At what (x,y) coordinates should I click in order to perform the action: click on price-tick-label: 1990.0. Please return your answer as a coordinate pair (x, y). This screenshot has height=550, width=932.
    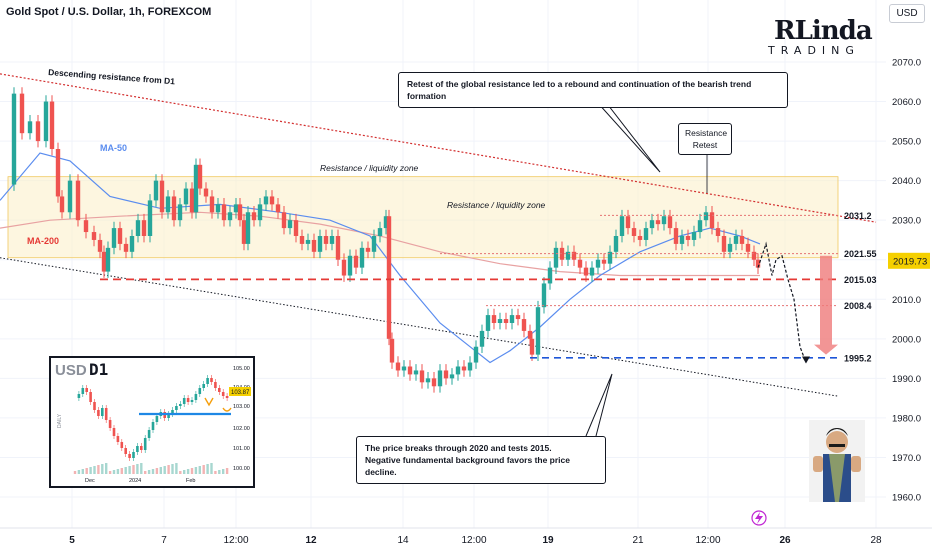
    Looking at the image, I should click on (906, 379).